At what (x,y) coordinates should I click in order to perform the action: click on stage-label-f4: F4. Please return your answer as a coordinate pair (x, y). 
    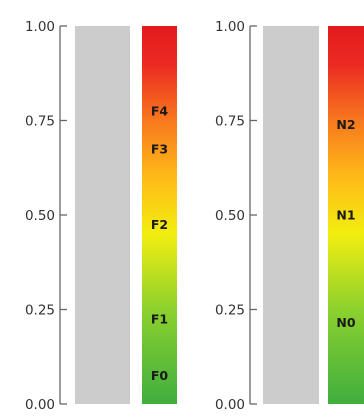
    Looking at the image, I should click on (160, 111).